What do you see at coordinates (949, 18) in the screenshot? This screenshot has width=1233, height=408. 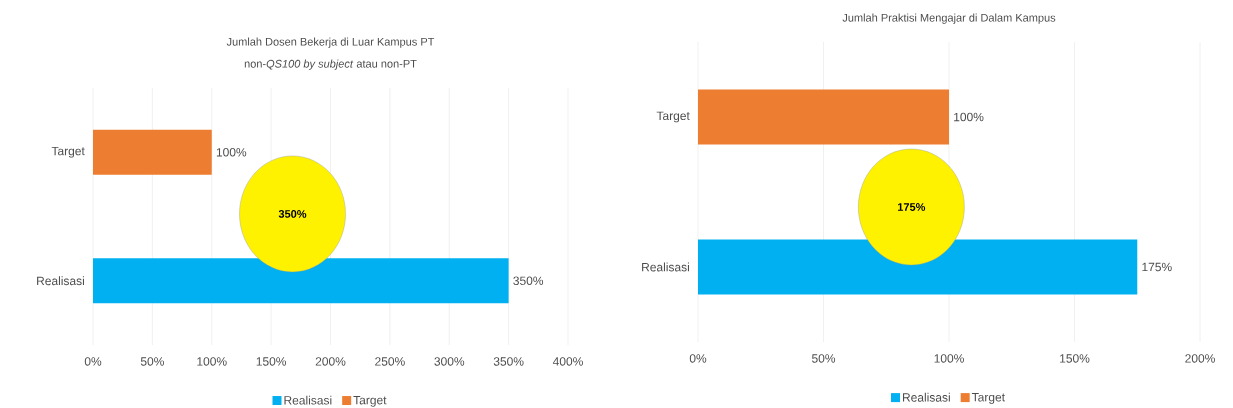 I see `chart-title: Jumlah Praktisi Mengajar di Dalam Kampus` at bounding box center [949, 18].